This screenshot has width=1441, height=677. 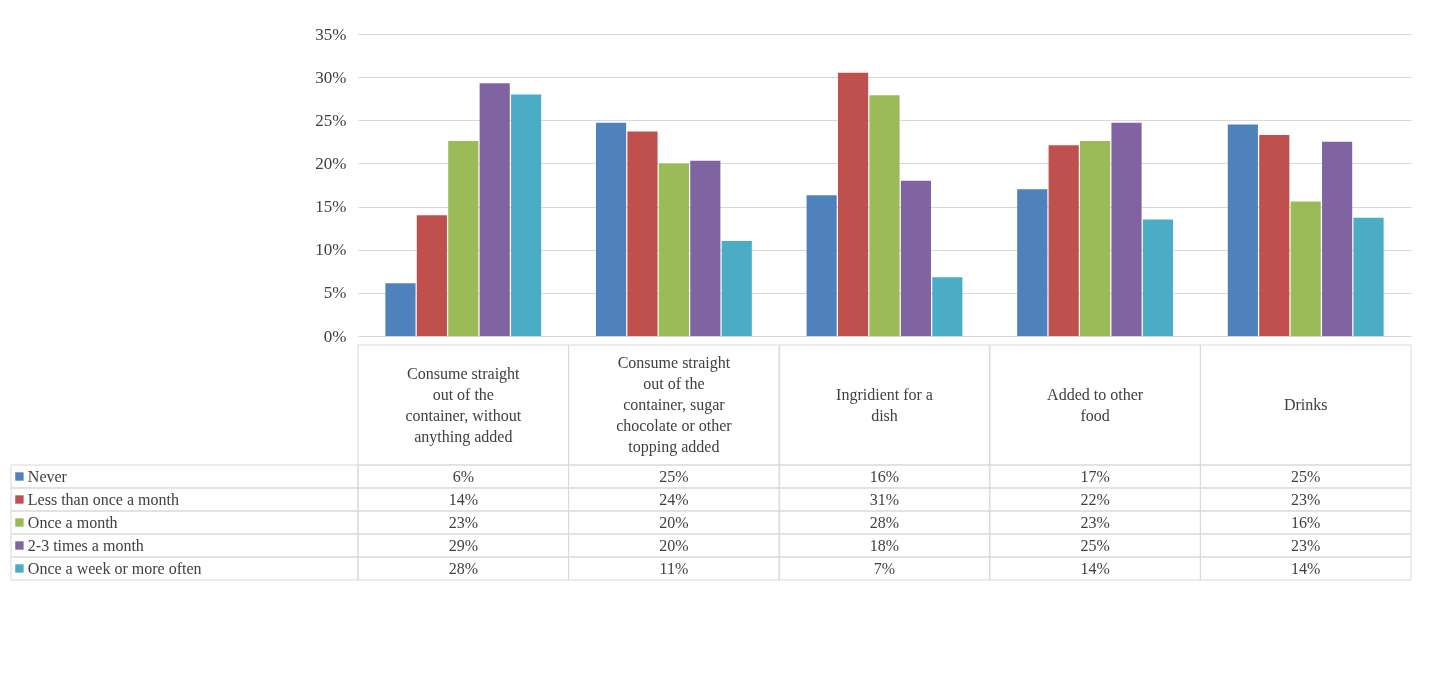 What do you see at coordinates (884, 404) in the screenshot?
I see `x-tick-label: Ingridient for a dish` at bounding box center [884, 404].